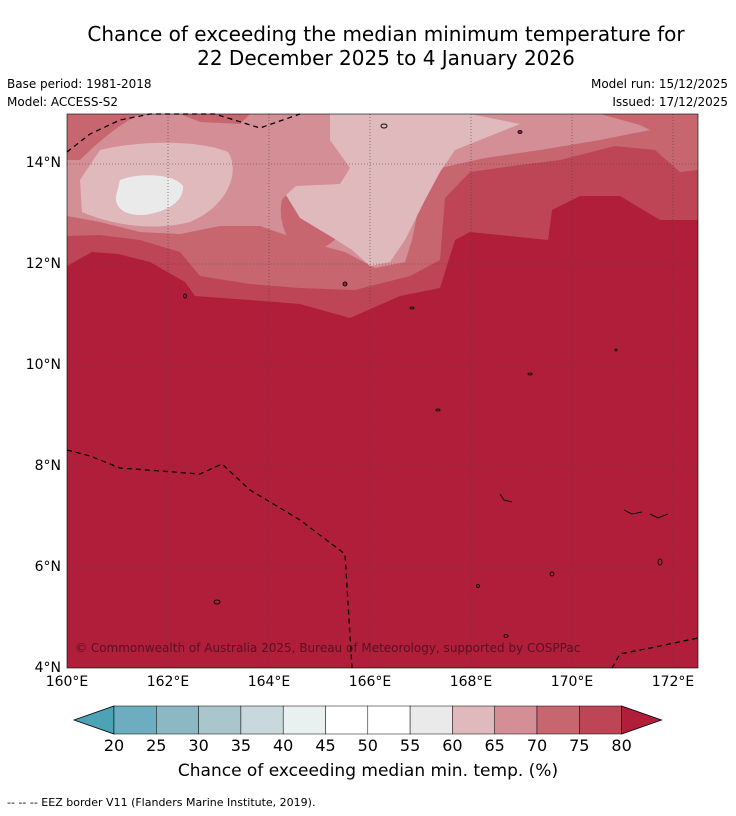  What do you see at coordinates (673, 682) in the screenshot?
I see `x-tick-172e: 172°E` at bounding box center [673, 682].